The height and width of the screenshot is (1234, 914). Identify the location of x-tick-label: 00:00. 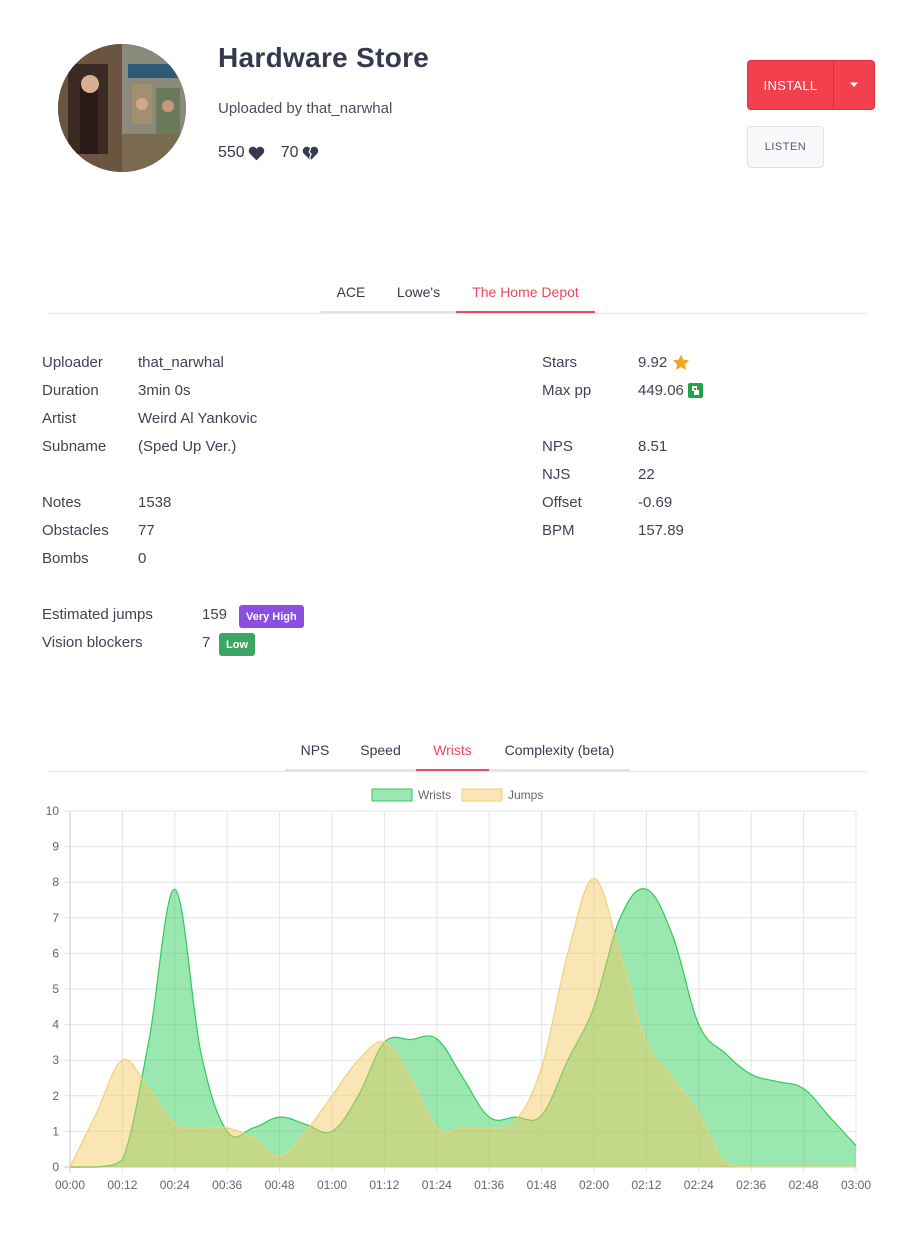
(70, 1185).